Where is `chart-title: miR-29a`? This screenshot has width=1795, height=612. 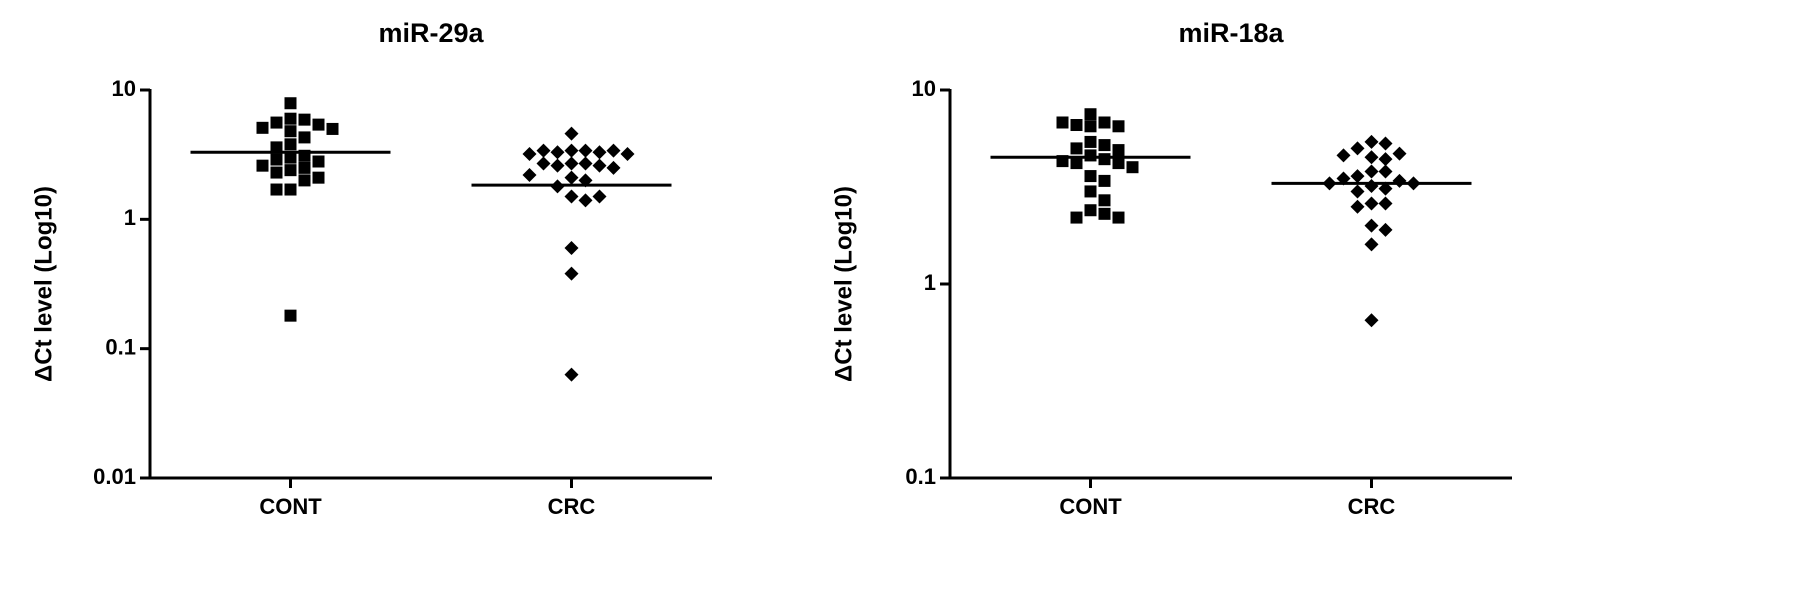 chart-title: miR-29a is located at coordinates (431, 33).